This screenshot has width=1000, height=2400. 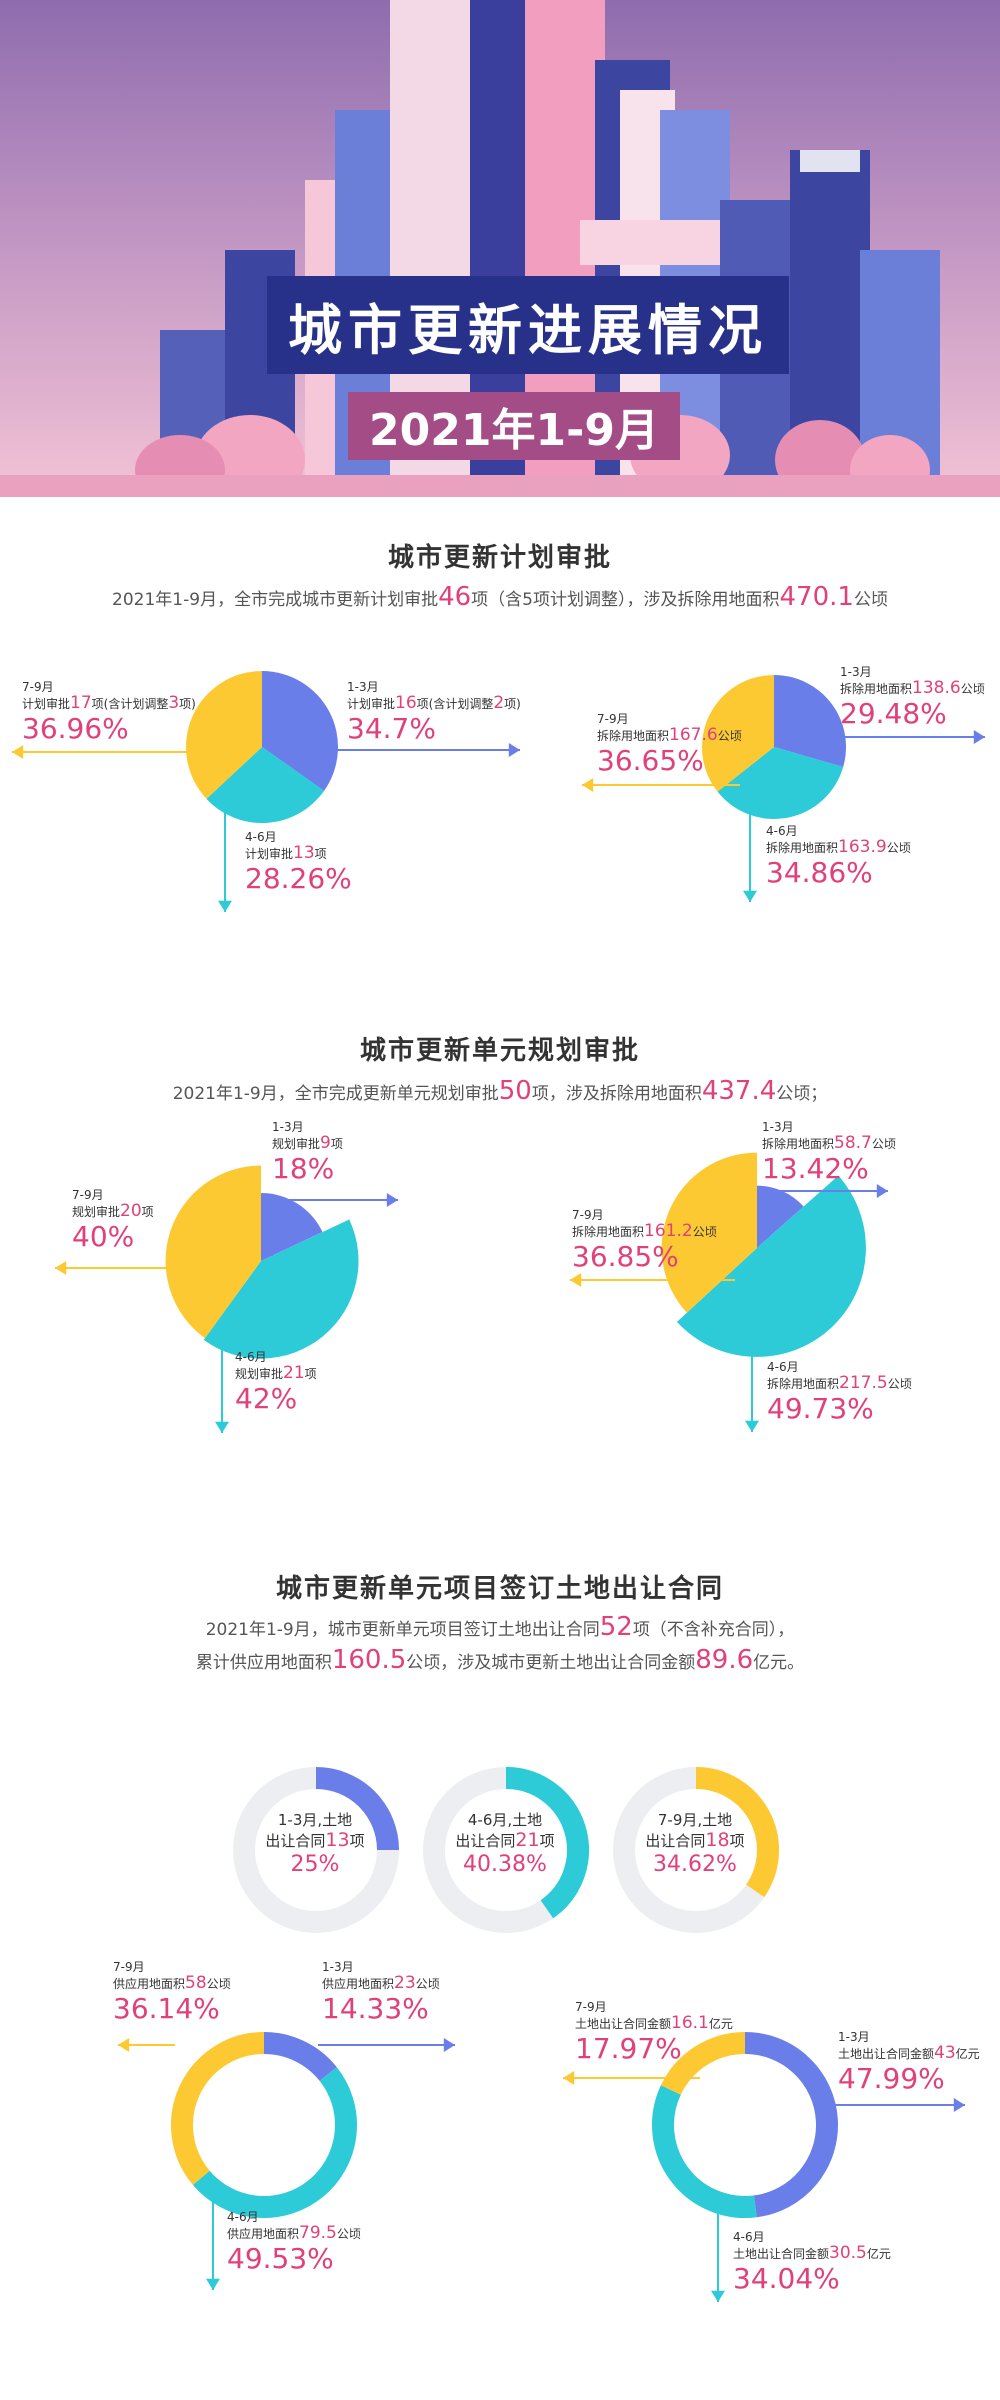 What do you see at coordinates (820, 1408) in the screenshot?
I see `c3-q2-percent: 49.73%` at bounding box center [820, 1408].